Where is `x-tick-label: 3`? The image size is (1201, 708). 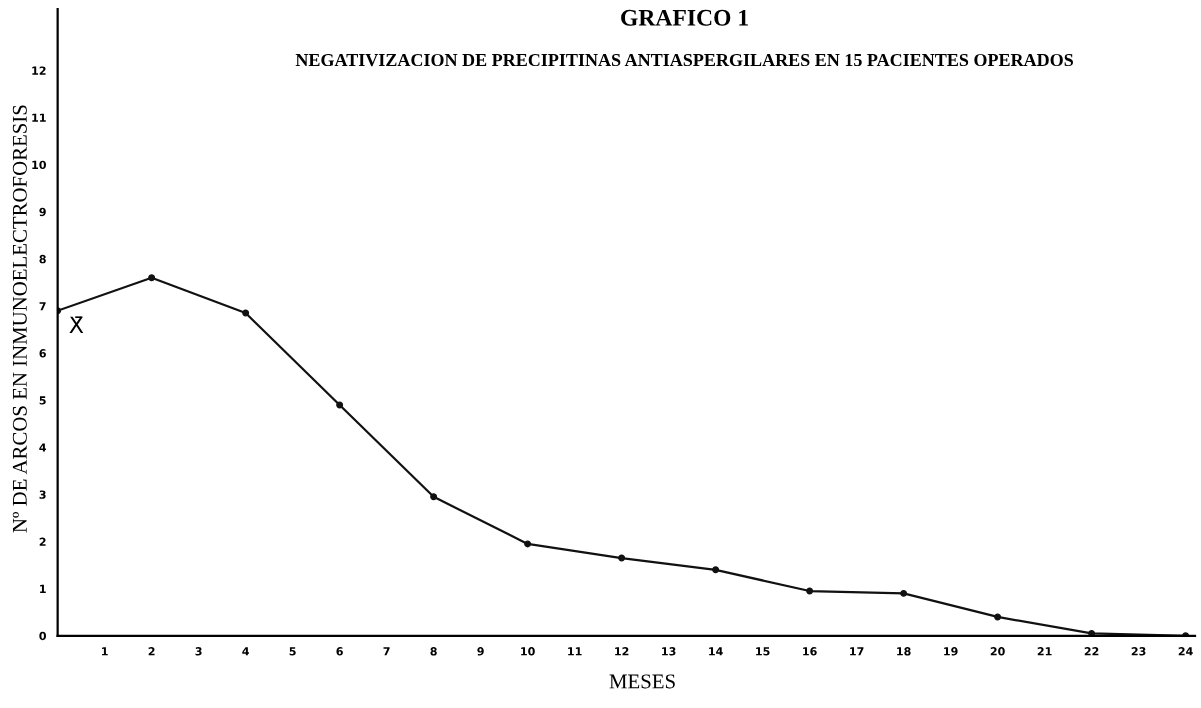
x-tick-label: 3 is located at coordinates (198, 651).